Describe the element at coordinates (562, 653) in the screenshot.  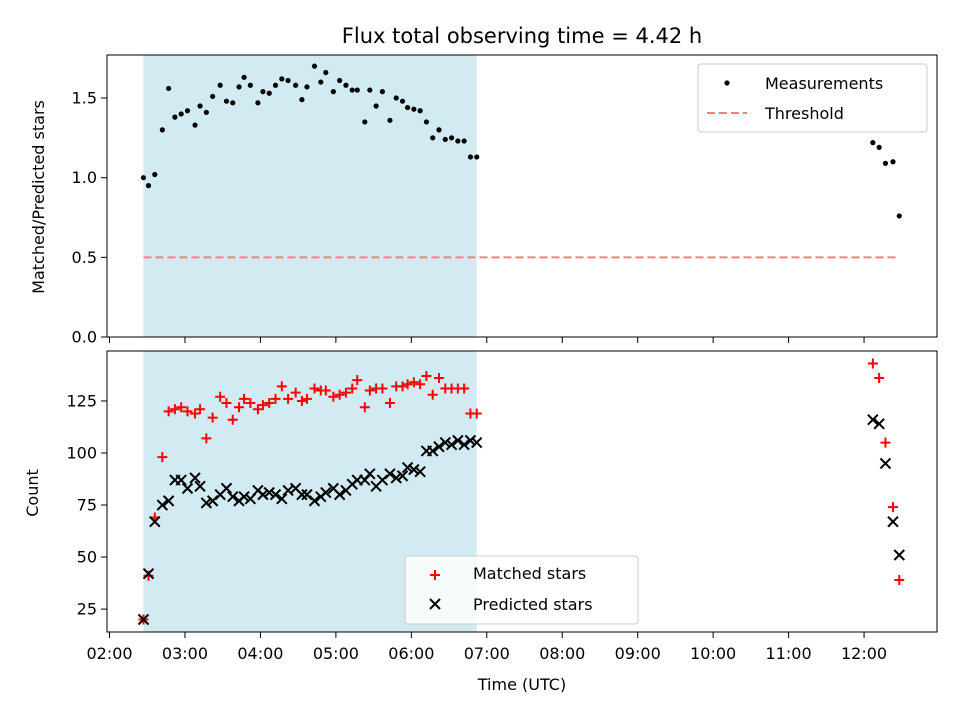
I see `x-tick-label: 08:00` at that location.